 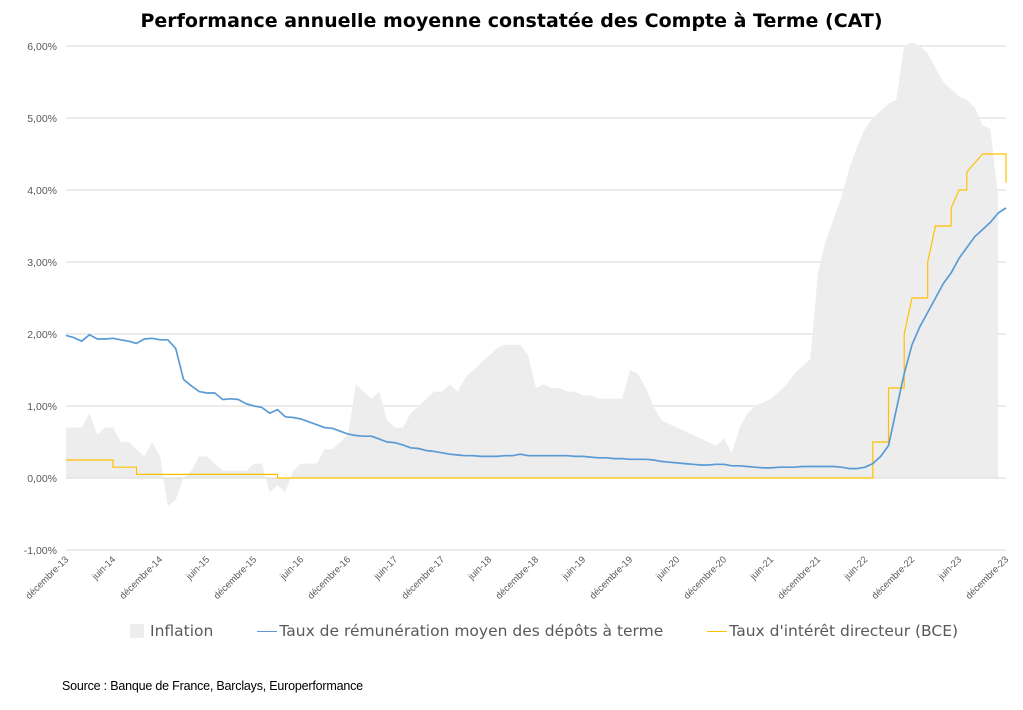 What do you see at coordinates (844, 631) in the screenshot?
I see `legend-label-ecb-rate: Taux d'intérêt directeur (BCE)` at bounding box center [844, 631].